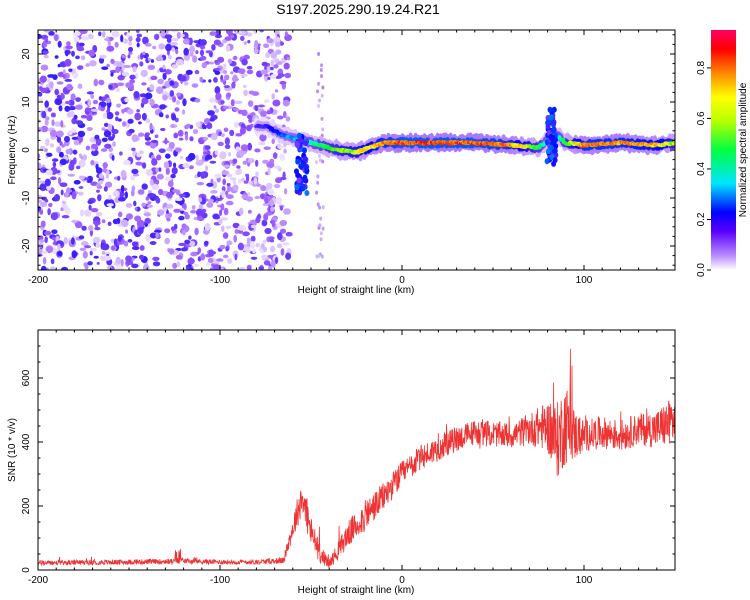 The width and height of the screenshot is (750, 600). Describe the element at coordinates (38, 580) in the screenshot. I see `snr-xtick-label: -200` at that location.